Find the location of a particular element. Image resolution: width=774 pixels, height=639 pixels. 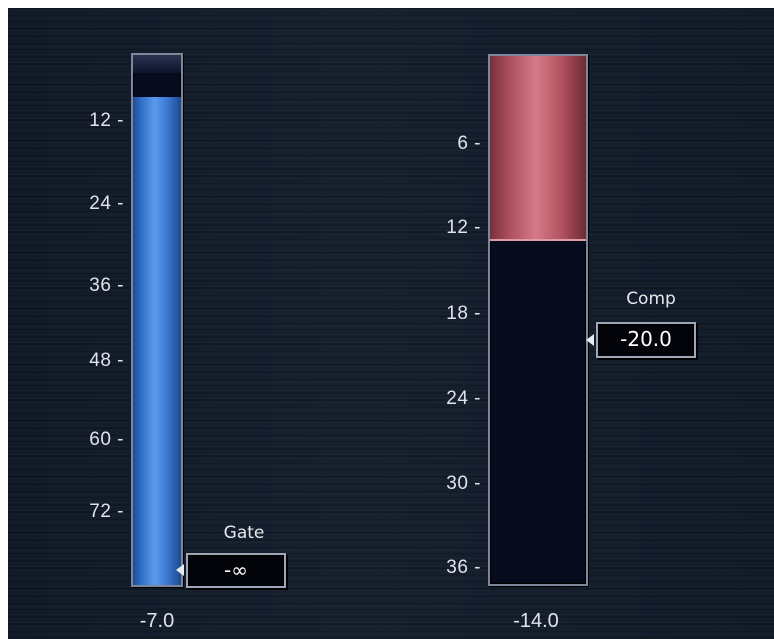

comp-scale-tick: 12 - is located at coordinates (463, 227).